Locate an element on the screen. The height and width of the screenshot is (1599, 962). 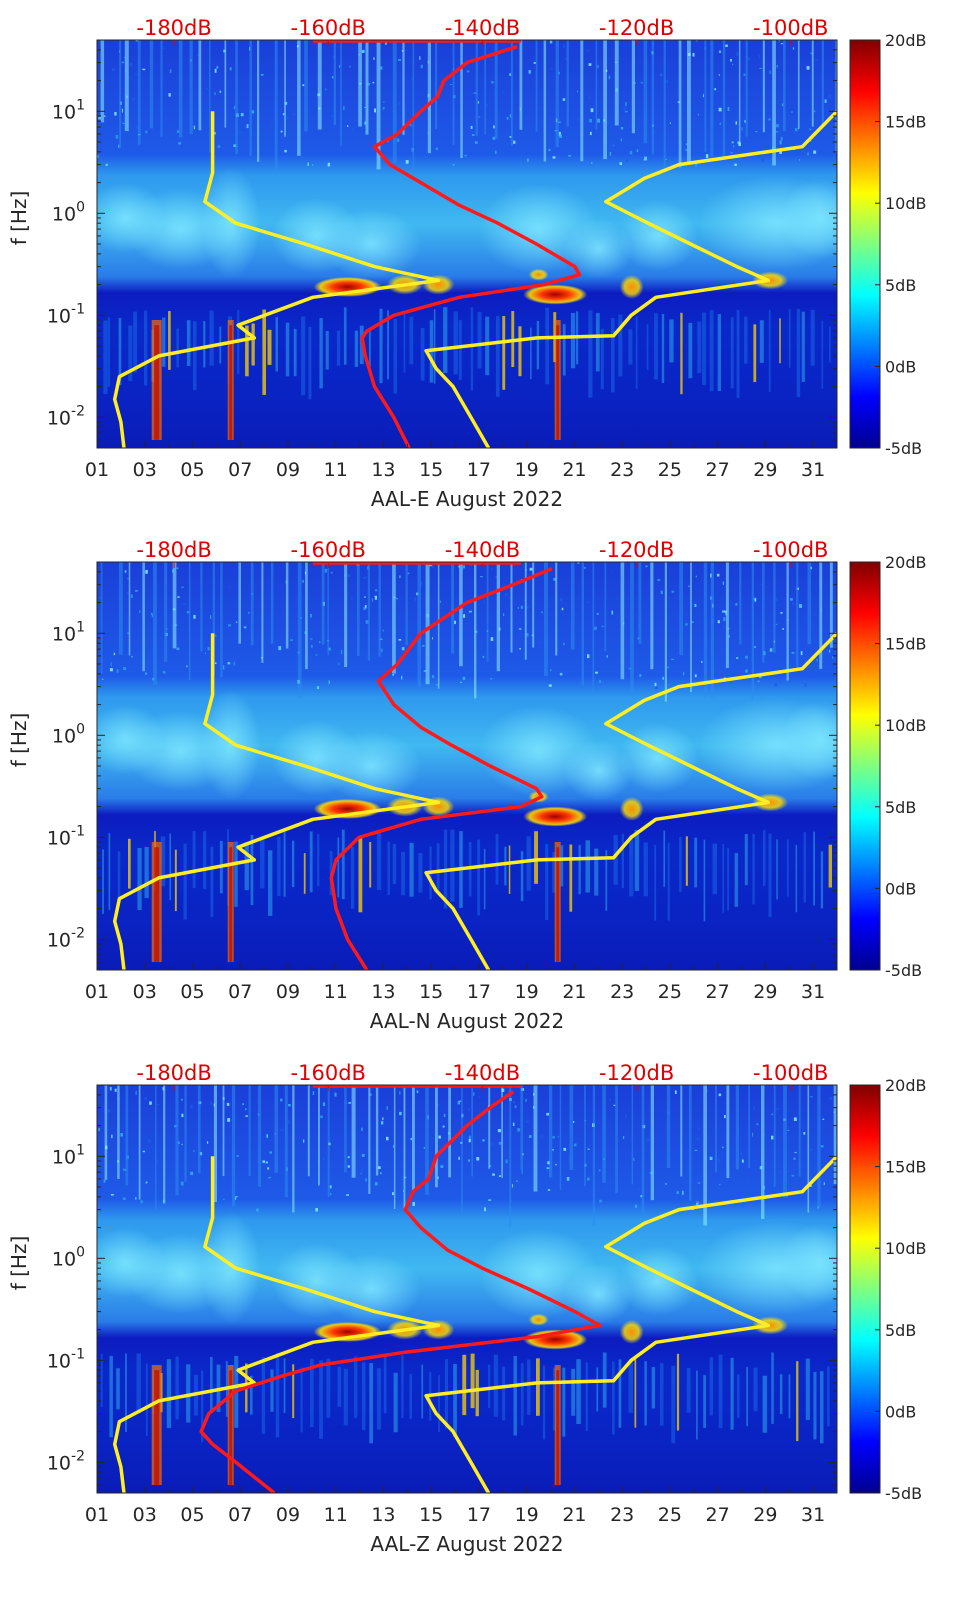
top-axis-tick-label: -120dB is located at coordinates (636, 28).